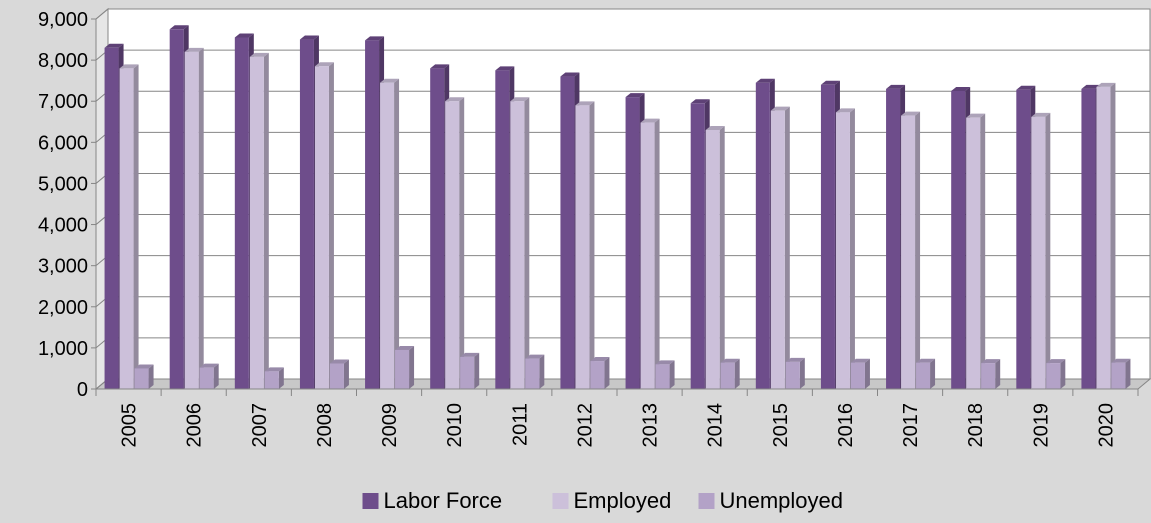  What do you see at coordinates (63, 267) in the screenshot?
I see `y-tick-label: 3,000` at bounding box center [63, 267].